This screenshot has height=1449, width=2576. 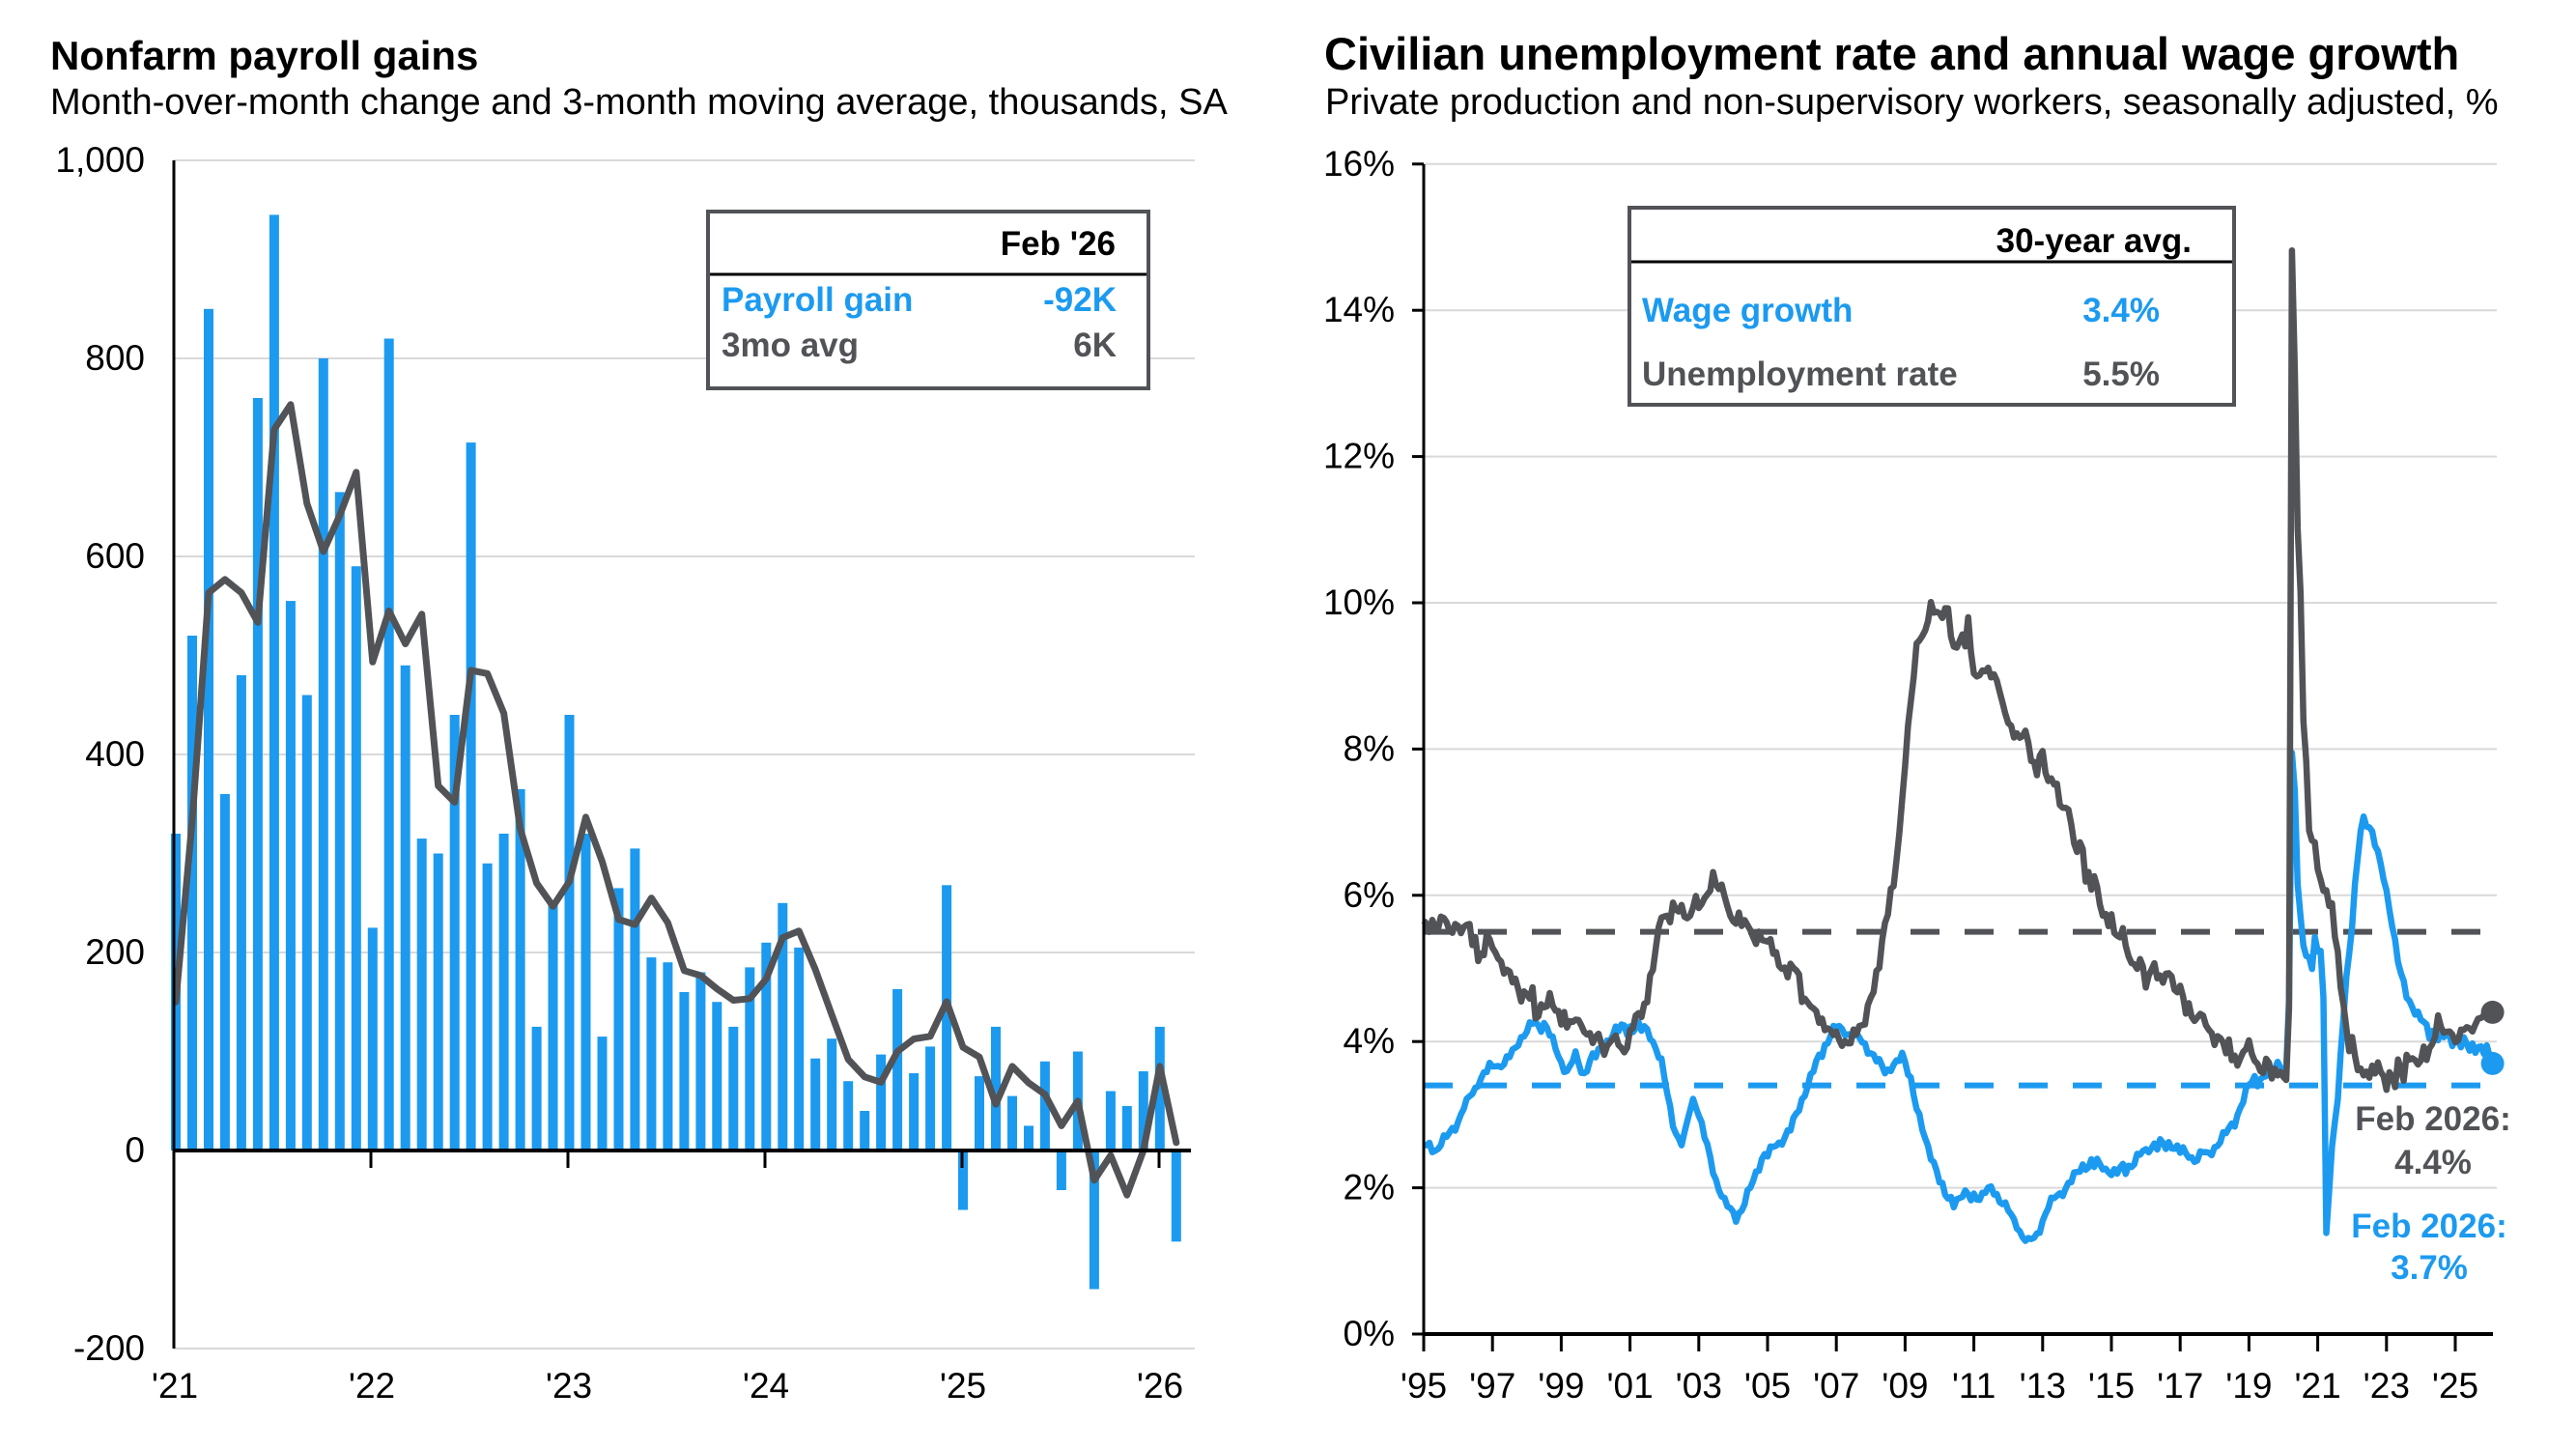 What do you see at coordinates (1095, 345) in the screenshot?
I see `svg-text: 6K` at bounding box center [1095, 345].